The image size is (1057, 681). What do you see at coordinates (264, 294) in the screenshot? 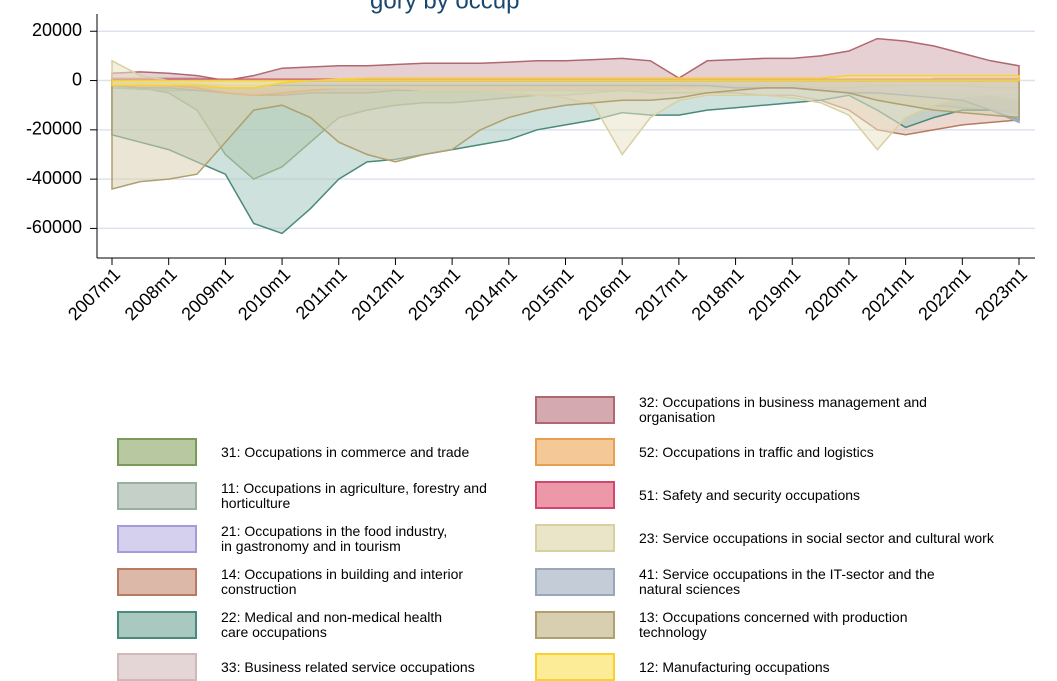
I see `x-tick-label: 2010m1` at bounding box center [264, 294].